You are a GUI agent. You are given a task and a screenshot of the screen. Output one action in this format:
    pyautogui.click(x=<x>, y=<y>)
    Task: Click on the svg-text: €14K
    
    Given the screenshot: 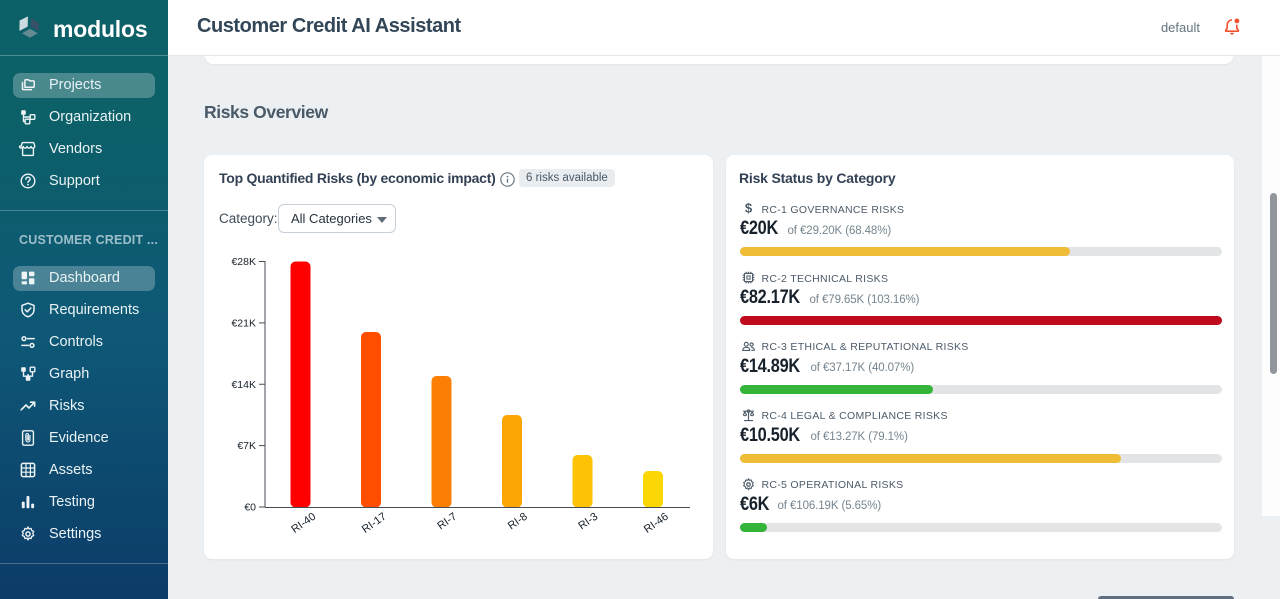 What is the action you would take?
    pyautogui.click(x=243, y=385)
    